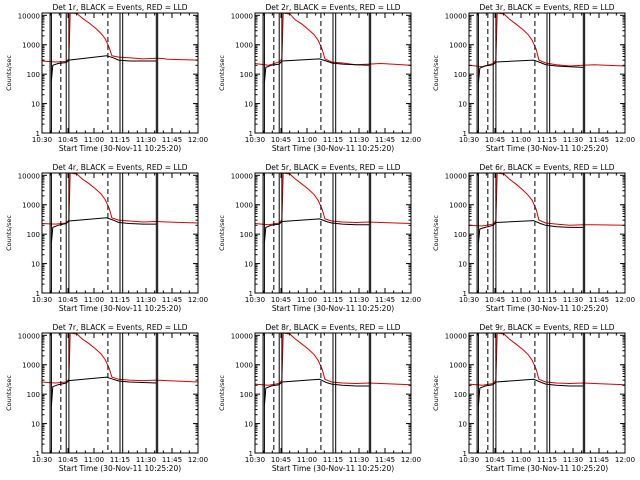  Describe the element at coordinates (119, 167) in the screenshot. I see `chart-title: Det 4r, BLACK = Events, RED = LLD` at that location.